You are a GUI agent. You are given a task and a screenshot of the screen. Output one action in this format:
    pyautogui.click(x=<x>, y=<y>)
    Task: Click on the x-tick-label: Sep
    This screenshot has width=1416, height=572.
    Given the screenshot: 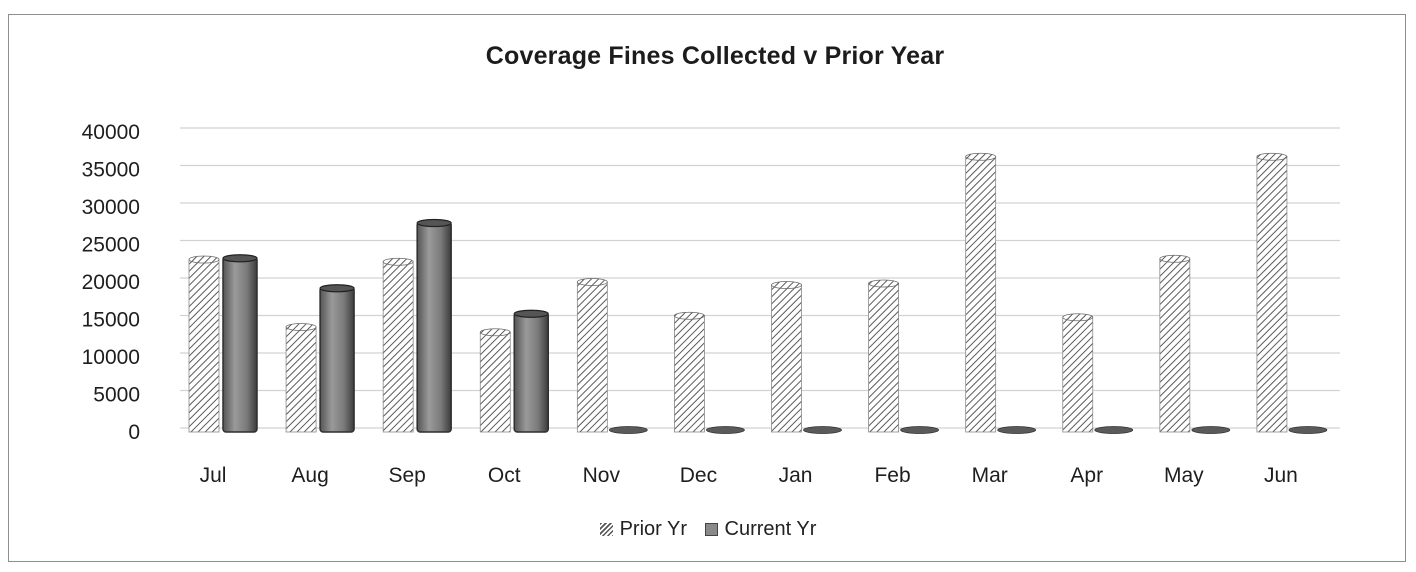 What is the action you would take?
    pyautogui.click(x=406, y=475)
    